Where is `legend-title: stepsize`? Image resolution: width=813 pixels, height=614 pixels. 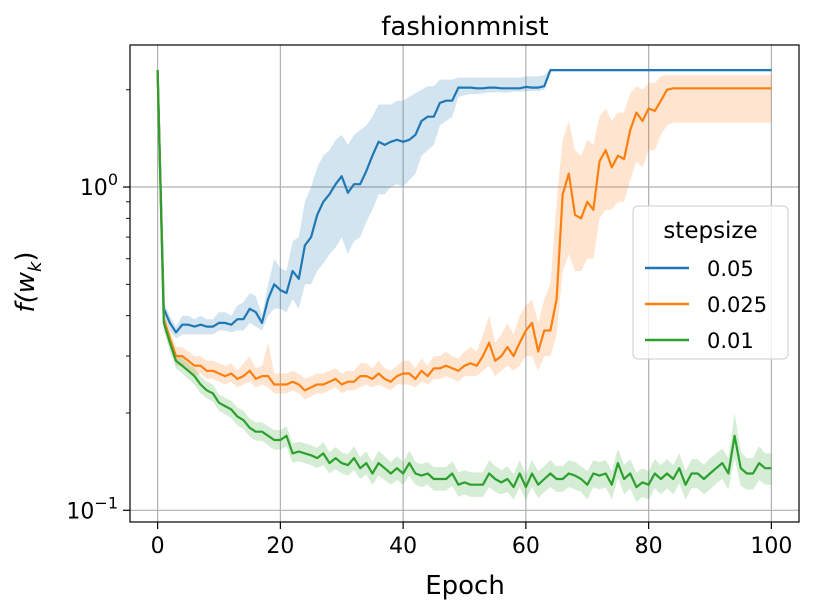
legend-title: stepsize is located at coordinates (710, 231).